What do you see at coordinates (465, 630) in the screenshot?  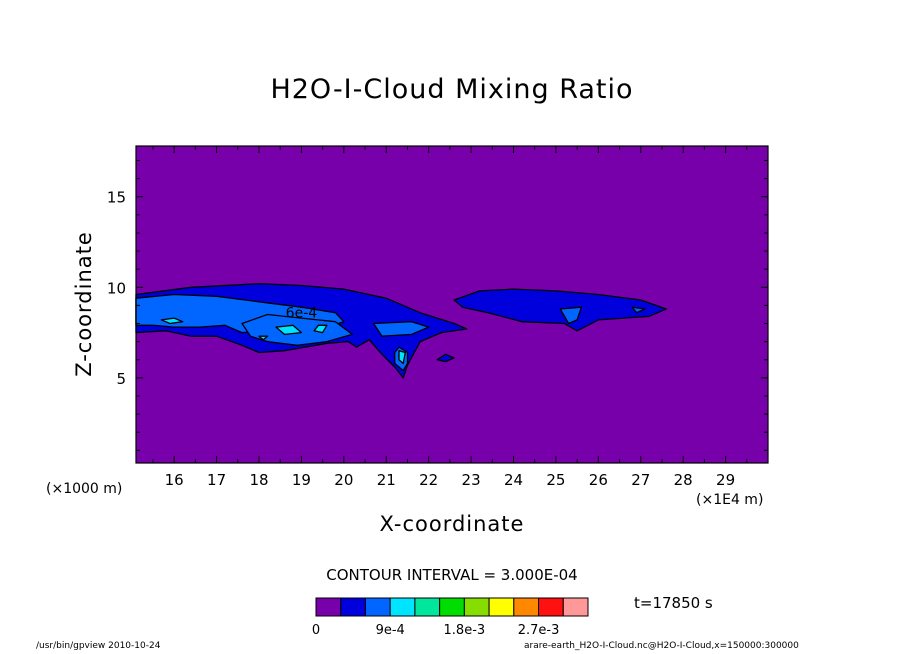 I see `colorbar-label: 1.8e-3` at bounding box center [465, 630].